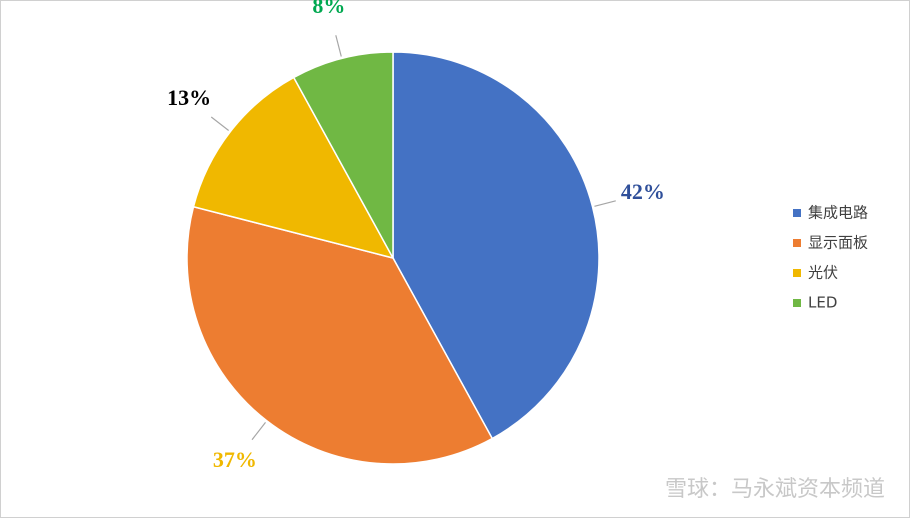 Image resolution: width=910 pixels, height=518 pixels. Describe the element at coordinates (838, 243) in the screenshot. I see `legend-label: 显示面板` at that location.